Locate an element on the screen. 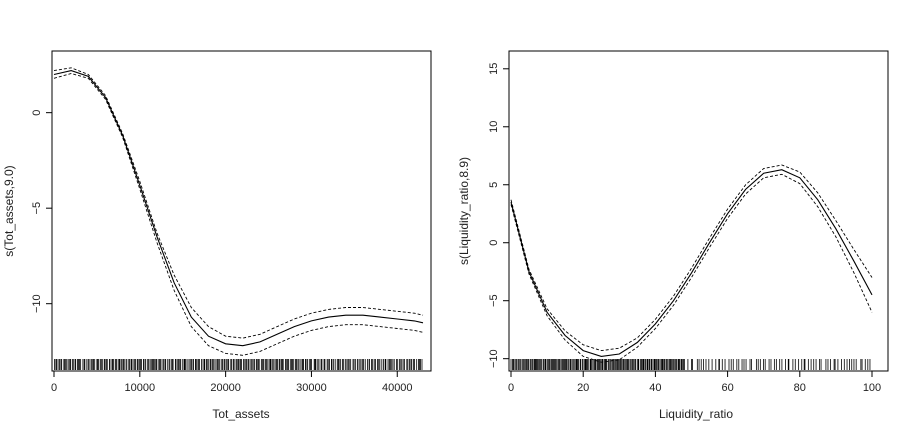 This screenshot has height=435, width=913. x-axis-right: 0 20 40 60 80 100 is located at coordinates (694, 382).